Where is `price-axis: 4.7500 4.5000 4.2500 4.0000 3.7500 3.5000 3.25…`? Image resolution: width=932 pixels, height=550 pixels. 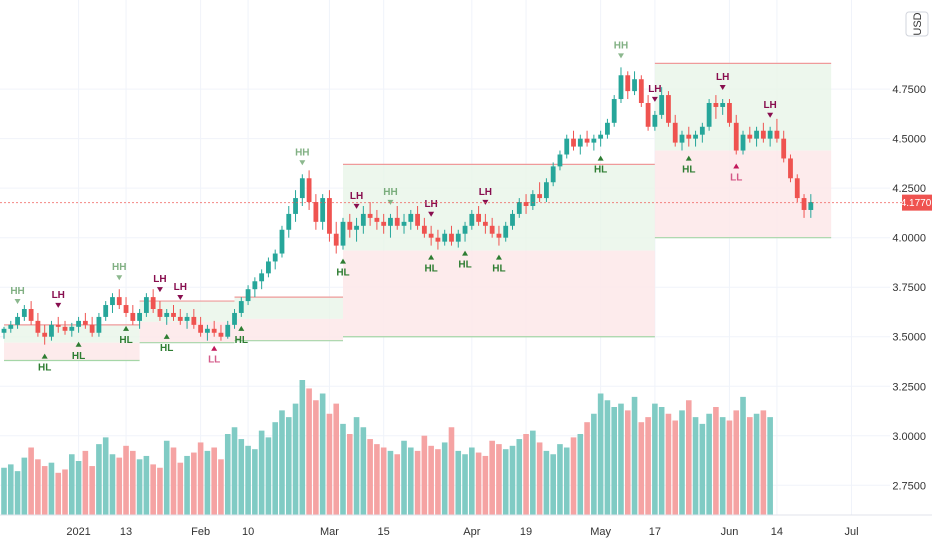
price-axis: 4.7500 4.5000 4.2500 4.0000 3.7500 3.5000 3.25… is located at coordinates (909, 288).